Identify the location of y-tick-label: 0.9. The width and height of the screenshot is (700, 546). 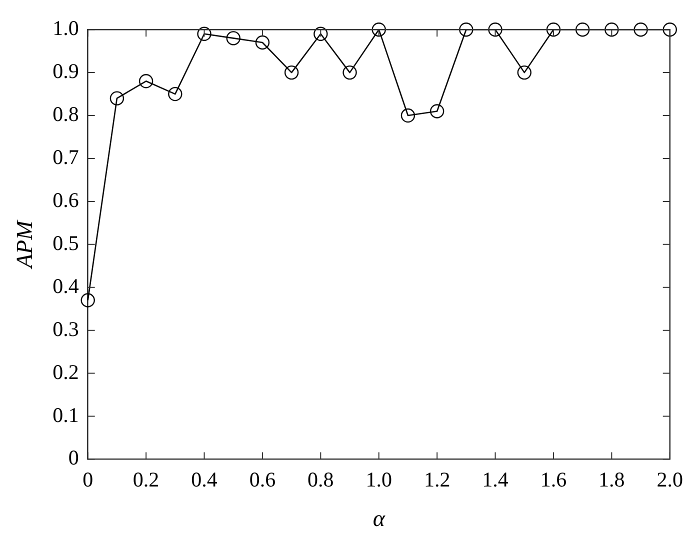
(65, 71).